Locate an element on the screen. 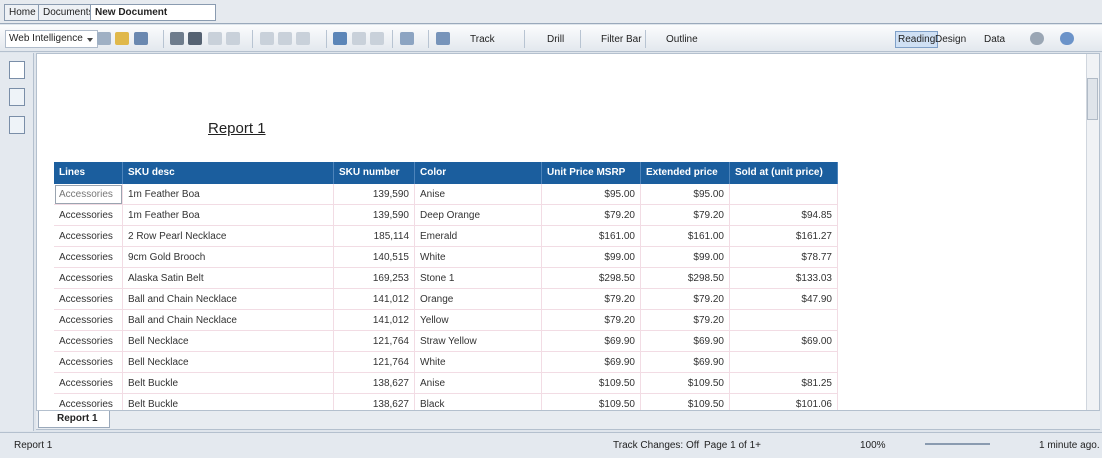 This screenshot has width=1102, height=458. table-cell: Emerald is located at coordinates (478, 236).